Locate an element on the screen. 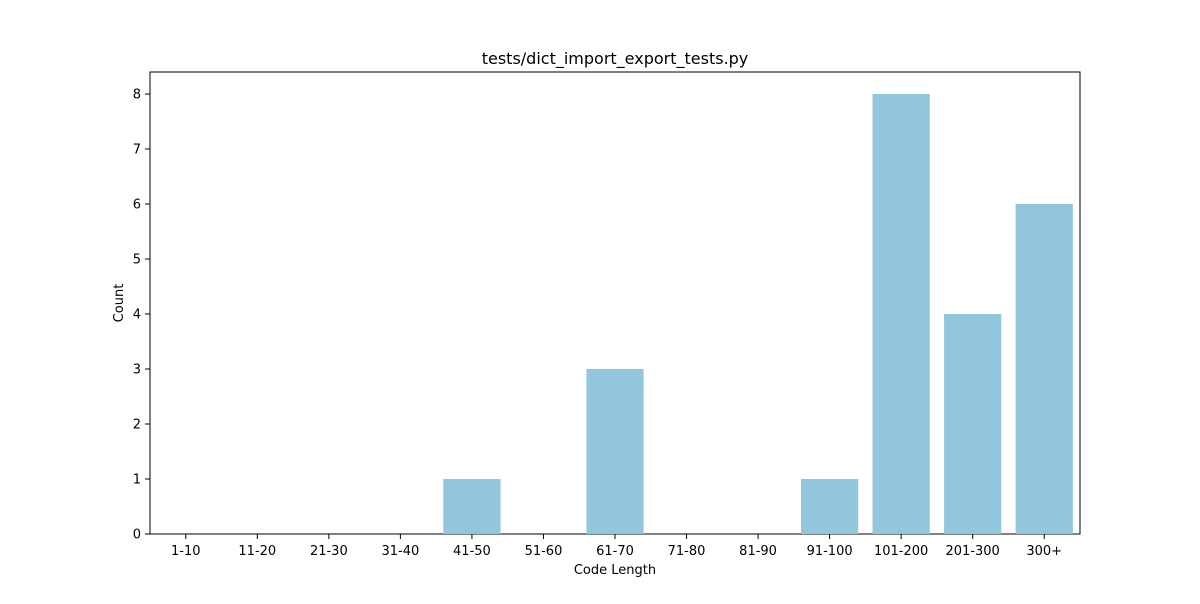 Image resolution: width=1200 pixels, height=604 pixels. x-tick-label: 300+ is located at coordinates (1044, 551).